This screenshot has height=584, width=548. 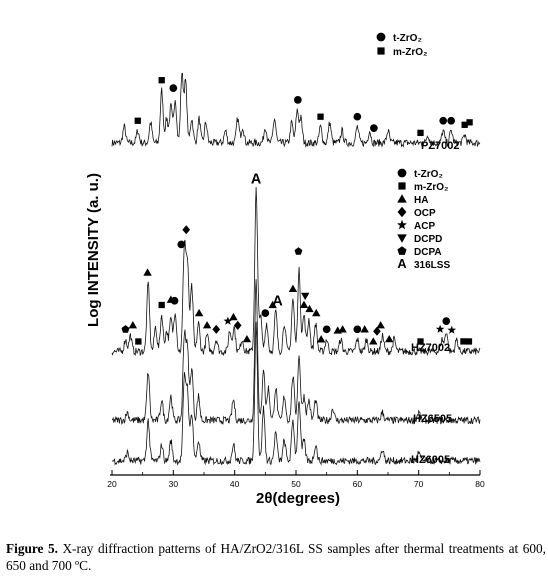 What do you see at coordinates (432, 419) in the screenshot?
I see `series-label-hz6505: HZ6505` at bounding box center [432, 419].